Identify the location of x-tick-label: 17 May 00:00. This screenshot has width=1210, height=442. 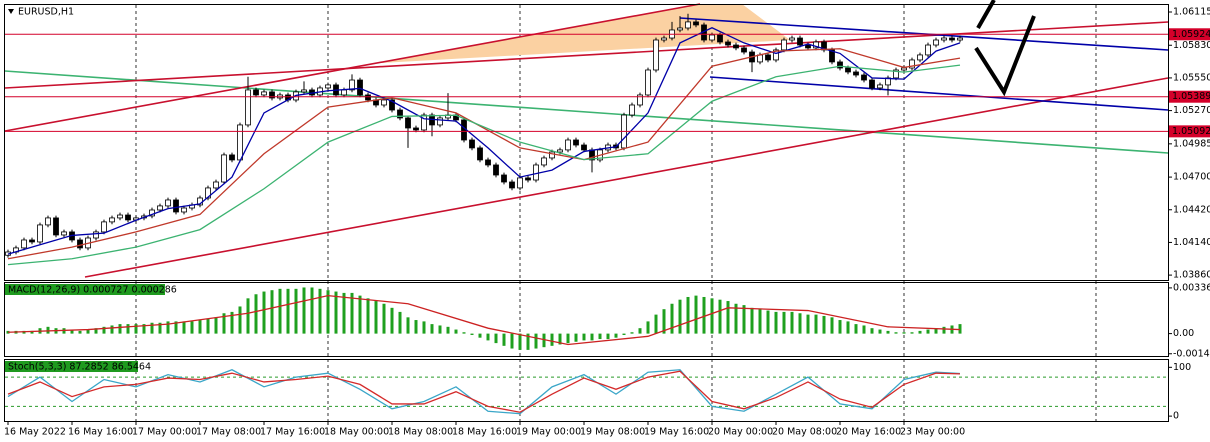
(164, 432).